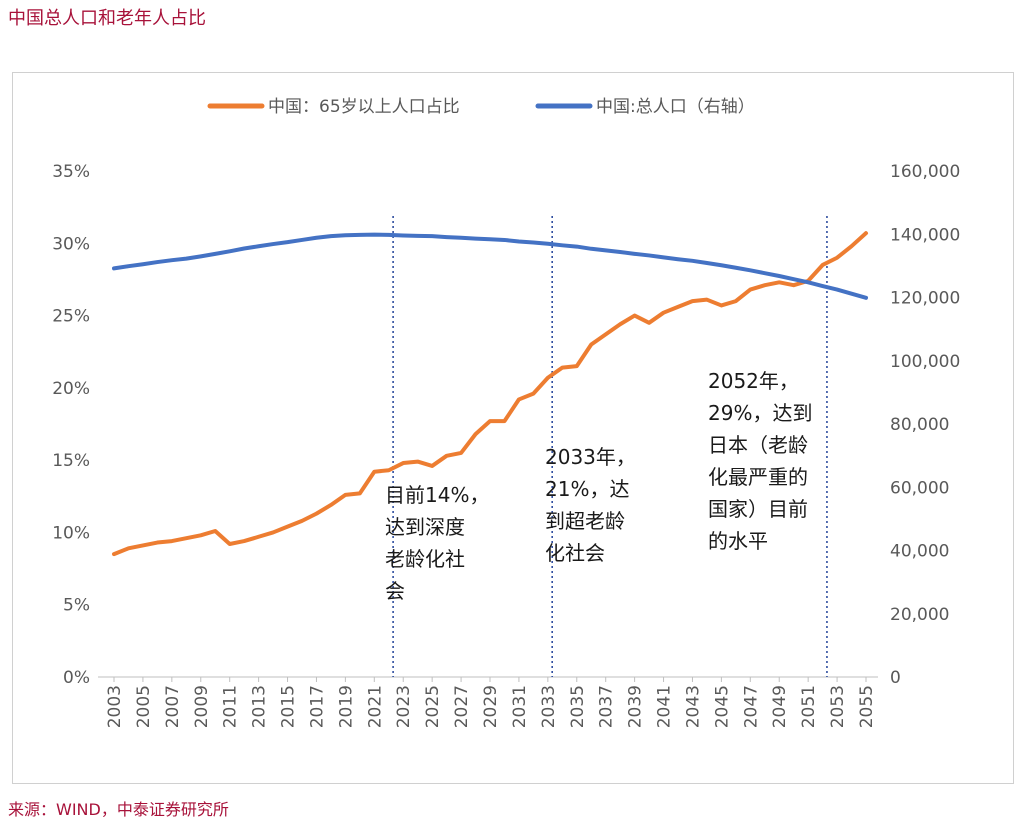  What do you see at coordinates (317, 706) in the screenshot?
I see `x-tick-label: 2017` at bounding box center [317, 706].